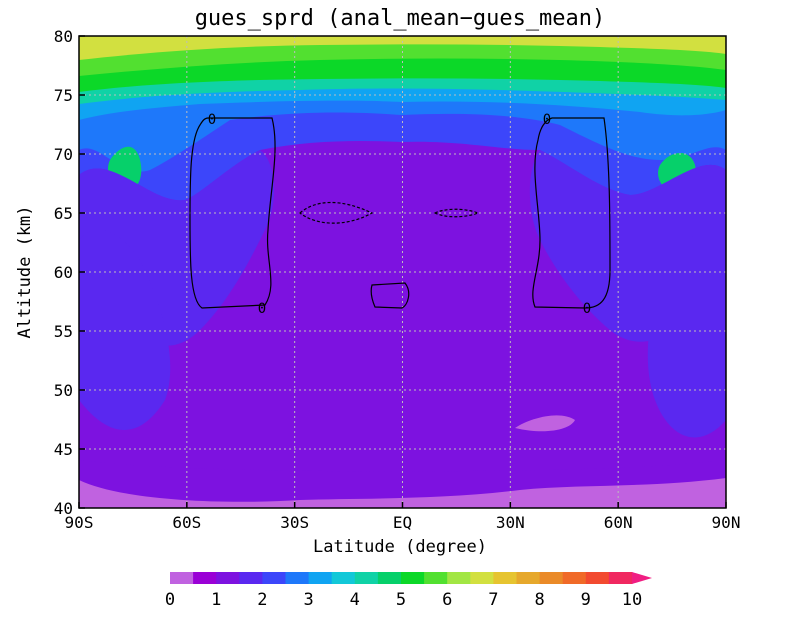 This screenshot has height=618, width=800. I want to click on contour-band-bottom, so click(402, 493).